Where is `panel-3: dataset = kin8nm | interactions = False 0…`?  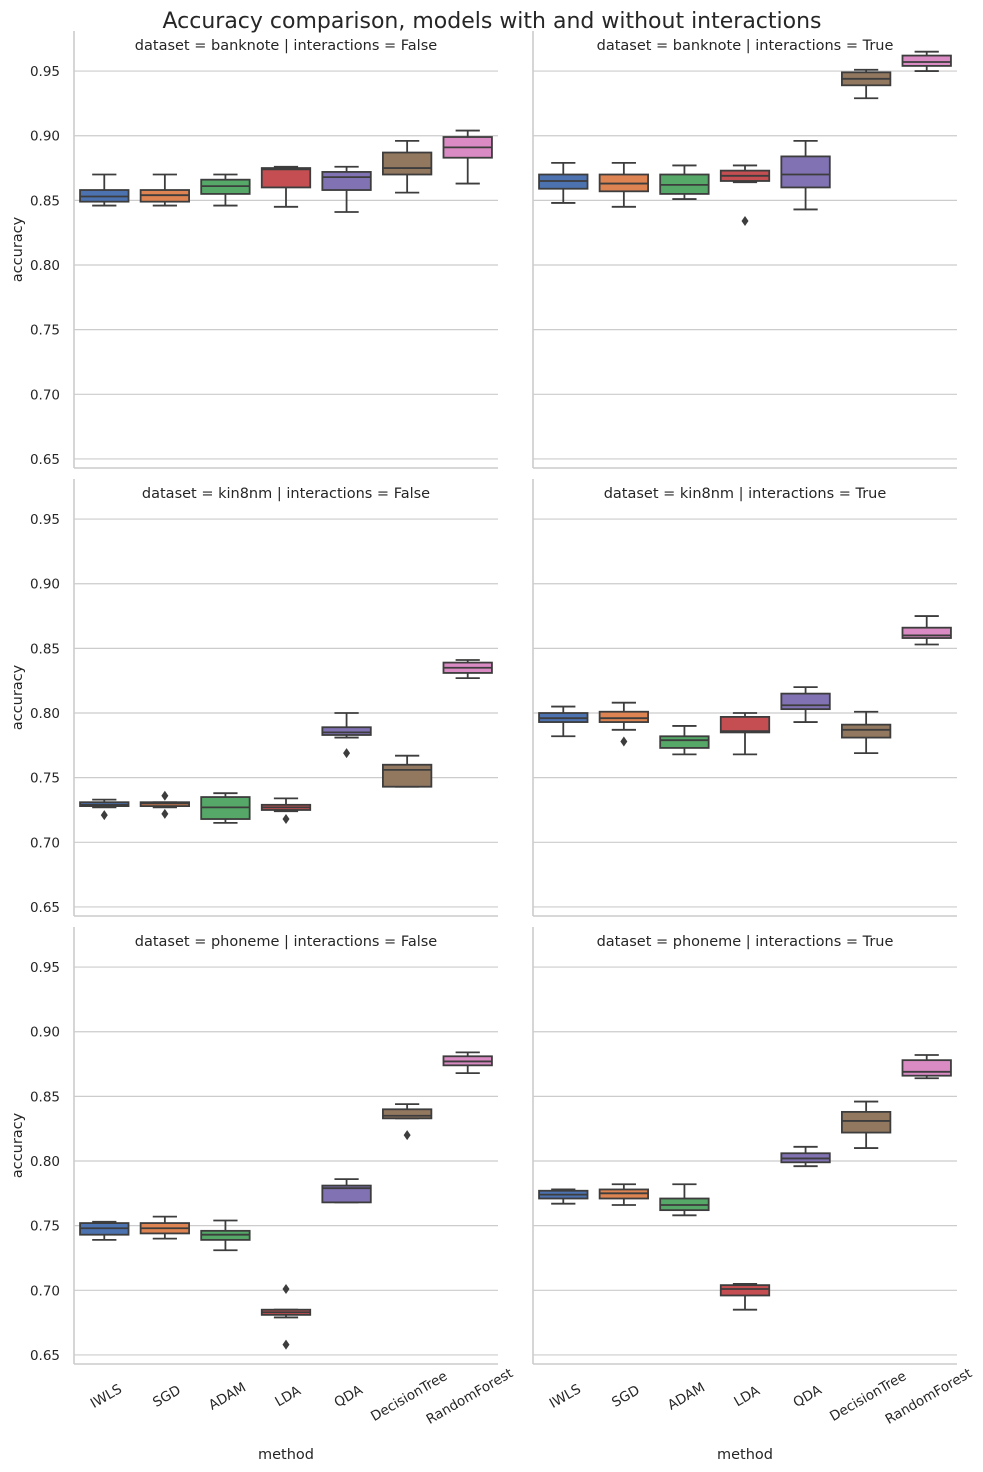
panel-3: dataset = kin8nm | interactions = False 0… is located at coordinates (254, 698).